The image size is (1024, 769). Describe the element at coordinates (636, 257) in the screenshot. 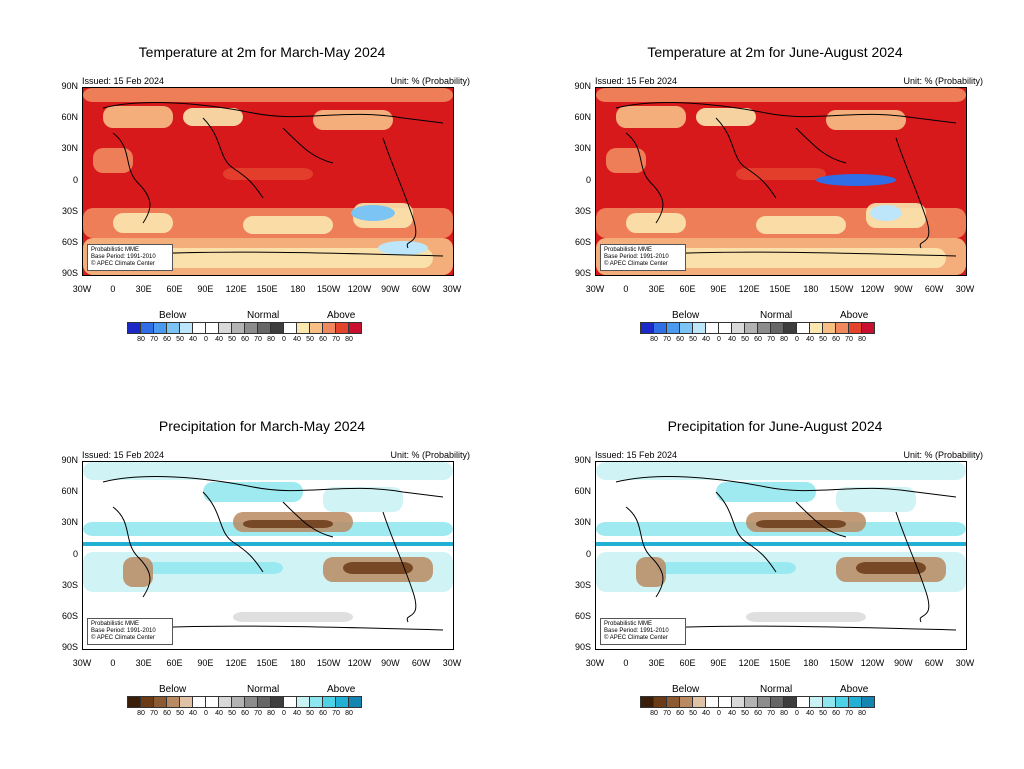

I see `model-note-line: Base Period: 1991-2010` at that location.